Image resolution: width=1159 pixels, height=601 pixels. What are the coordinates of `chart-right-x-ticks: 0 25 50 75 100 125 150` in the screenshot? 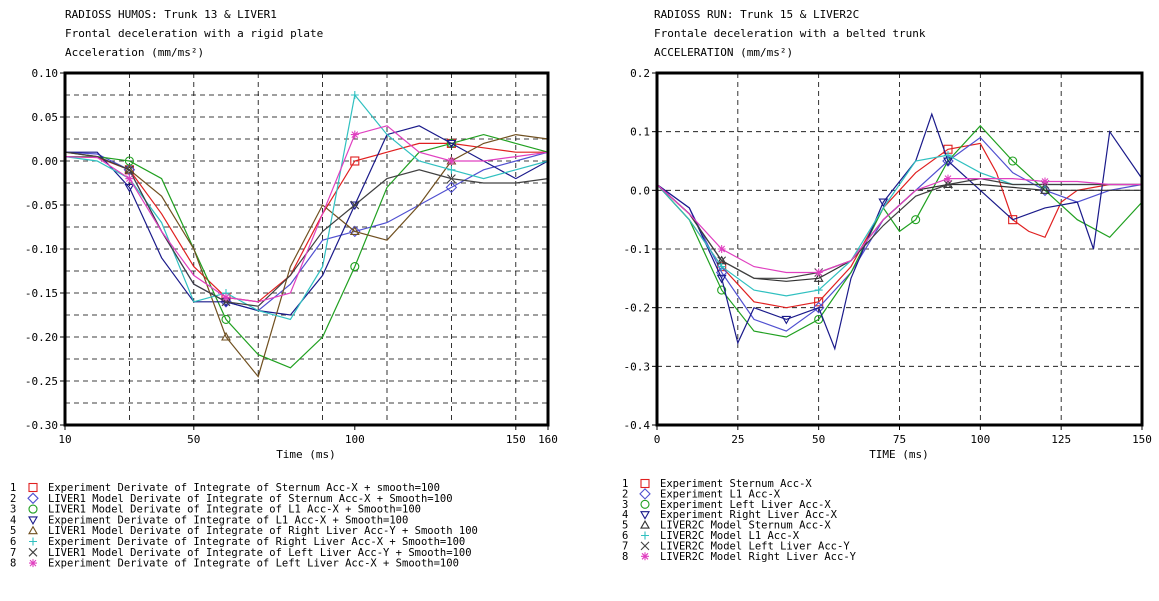 It's located at (903, 435).